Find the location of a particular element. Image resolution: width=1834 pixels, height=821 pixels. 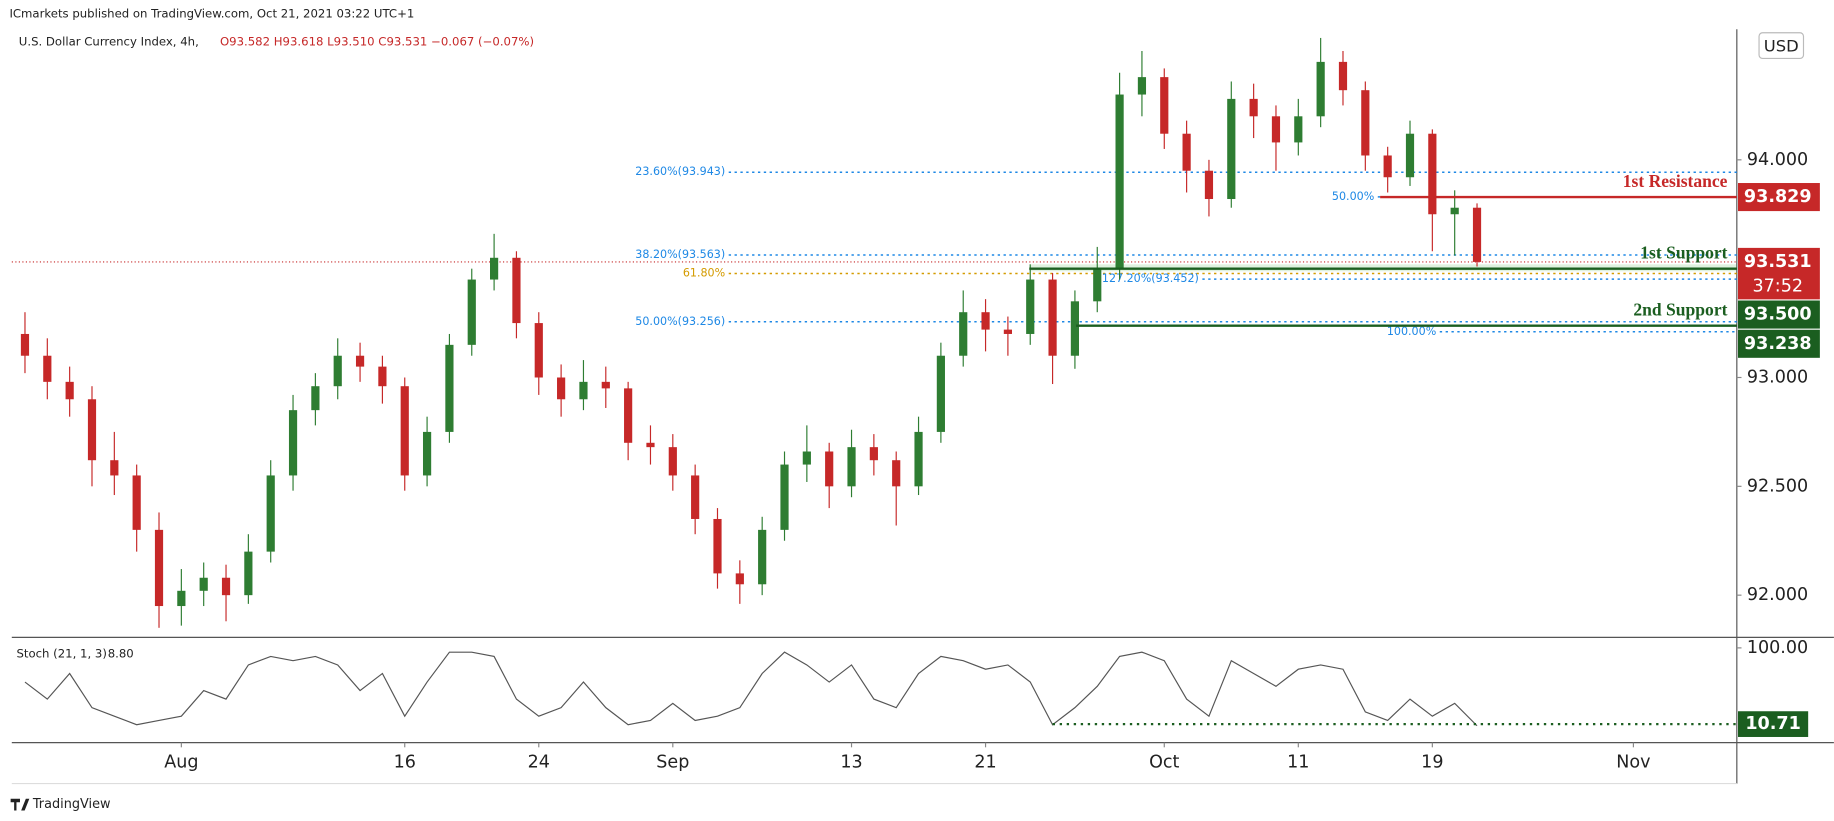

x-tick-label: 24 is located at coordinates (539, 763).